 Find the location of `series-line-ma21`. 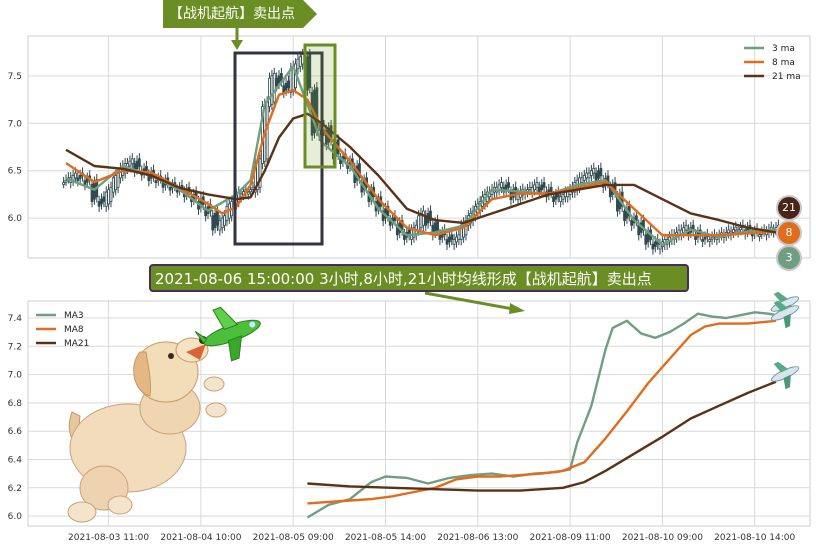

series-line-ma21 is located at coordinates (542, 436).